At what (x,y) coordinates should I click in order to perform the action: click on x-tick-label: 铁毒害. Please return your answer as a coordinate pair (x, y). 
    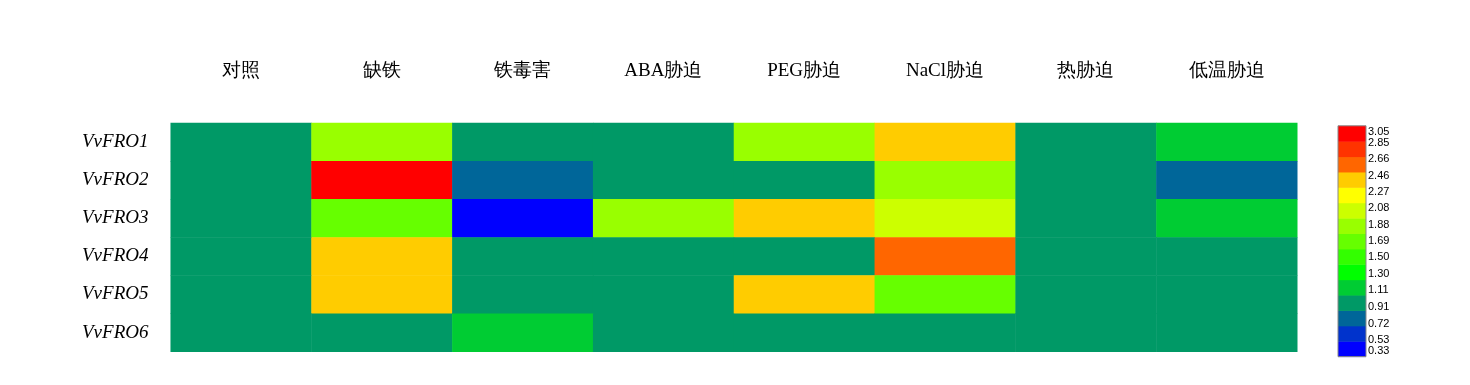
    Looking at the image, I should click on (522, 70).